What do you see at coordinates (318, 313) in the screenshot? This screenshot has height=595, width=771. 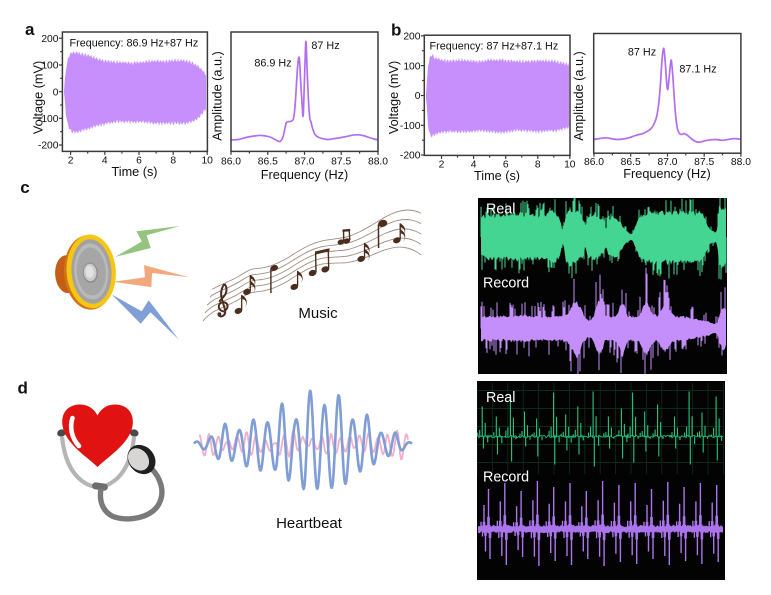 I see `svg-text: Music` at bounding box center [318, 313].